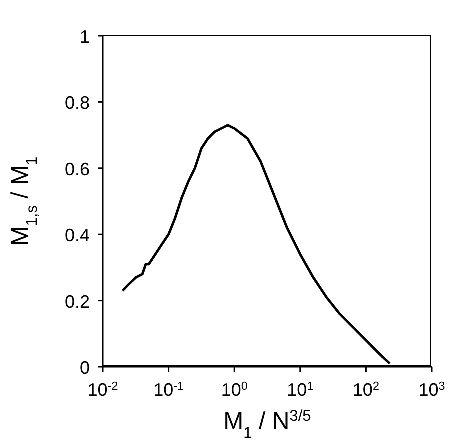 The width and height of the screenshot is (453, 448). I want to click on y-tick-label: 0, so click(85, 368).